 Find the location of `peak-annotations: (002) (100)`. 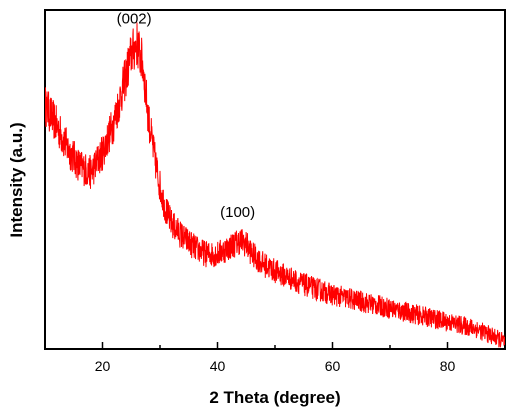

peak-annotations: (002) (100) is located at coordinates (186, 116).